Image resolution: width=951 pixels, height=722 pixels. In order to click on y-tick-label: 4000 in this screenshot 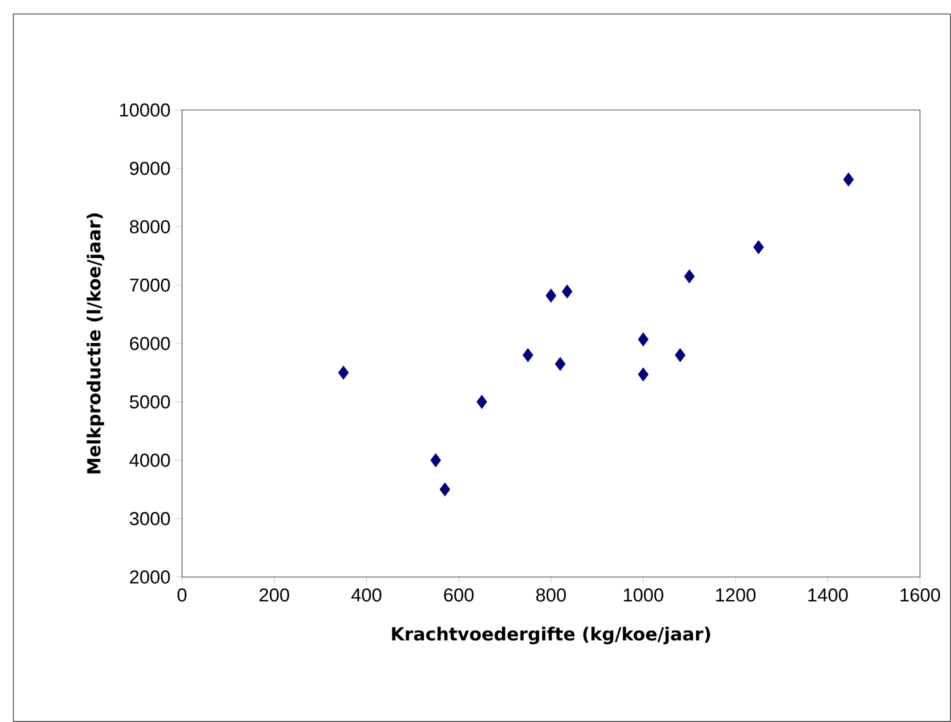, I will do `click(150, 460)`.